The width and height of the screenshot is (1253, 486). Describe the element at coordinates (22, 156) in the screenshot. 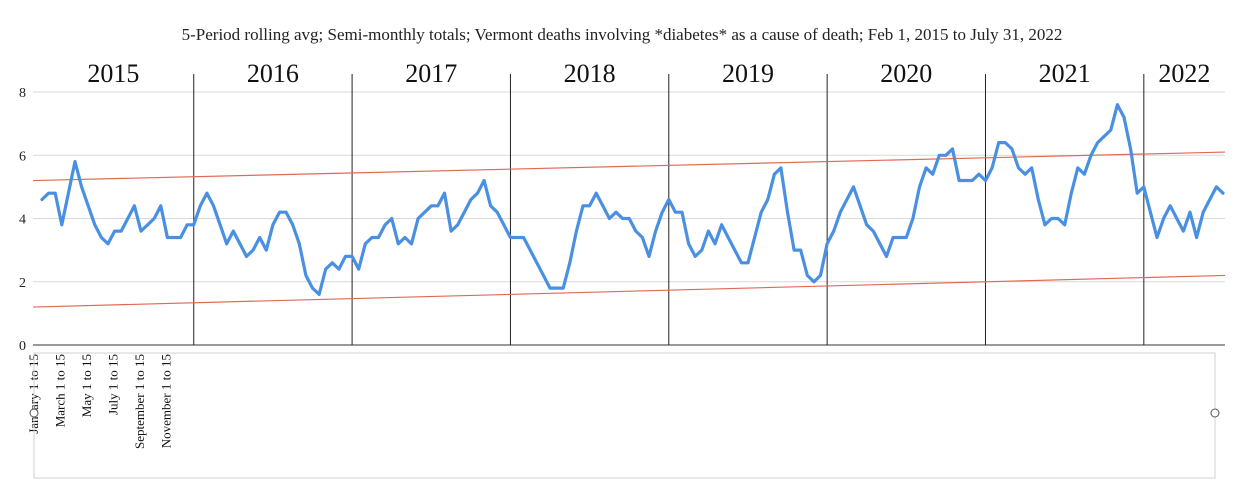

I see `y-tick-label: 6` at that location.